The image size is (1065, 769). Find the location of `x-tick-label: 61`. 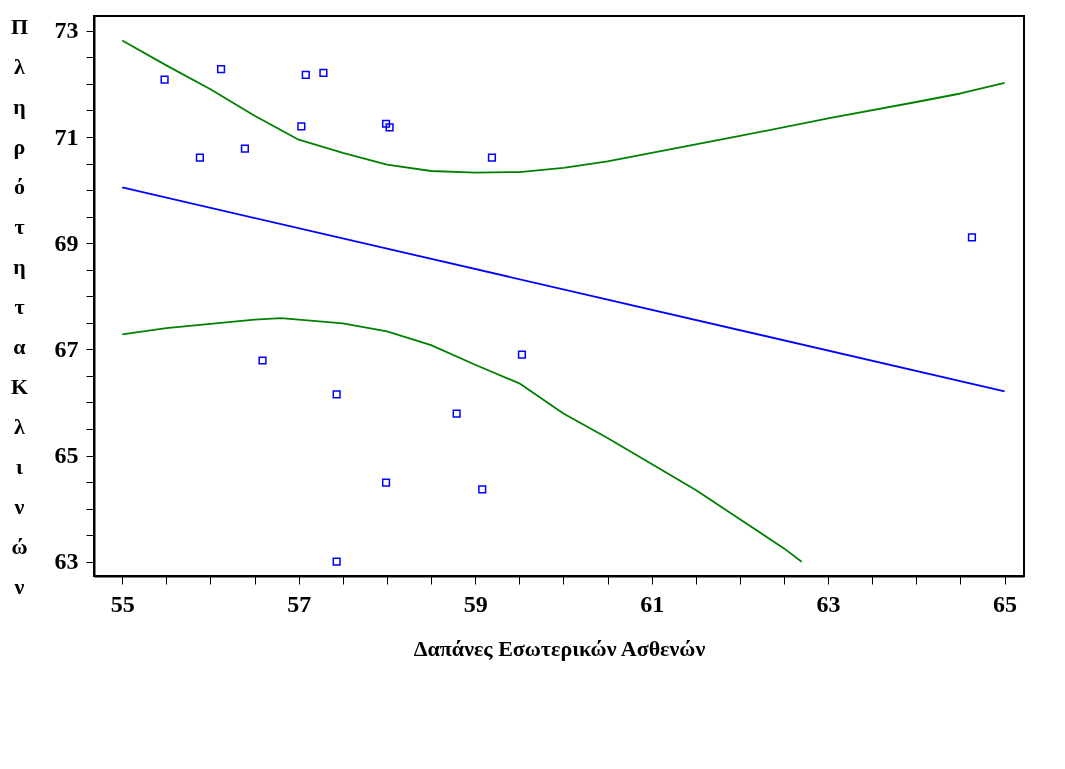

x-tick-label: 61 is located at coordinates (652, 603).